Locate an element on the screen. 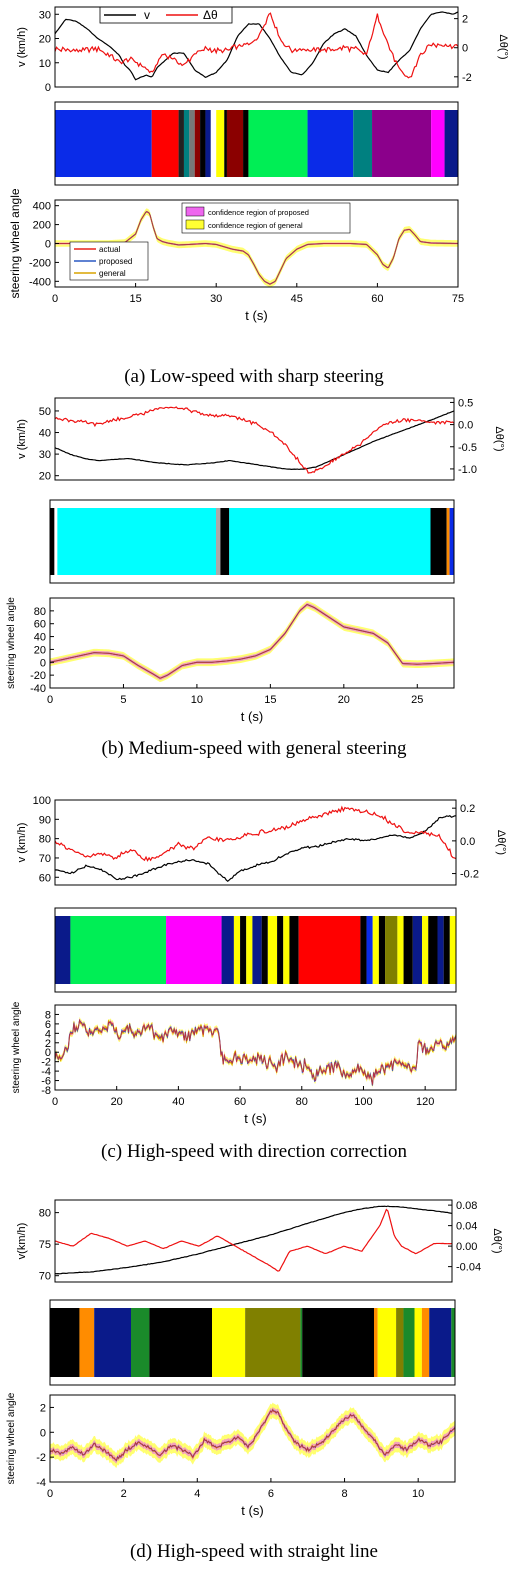 The height and width of the screenshot is (1570, 508). confidence-legend-box is located at coordinates (266, 218).